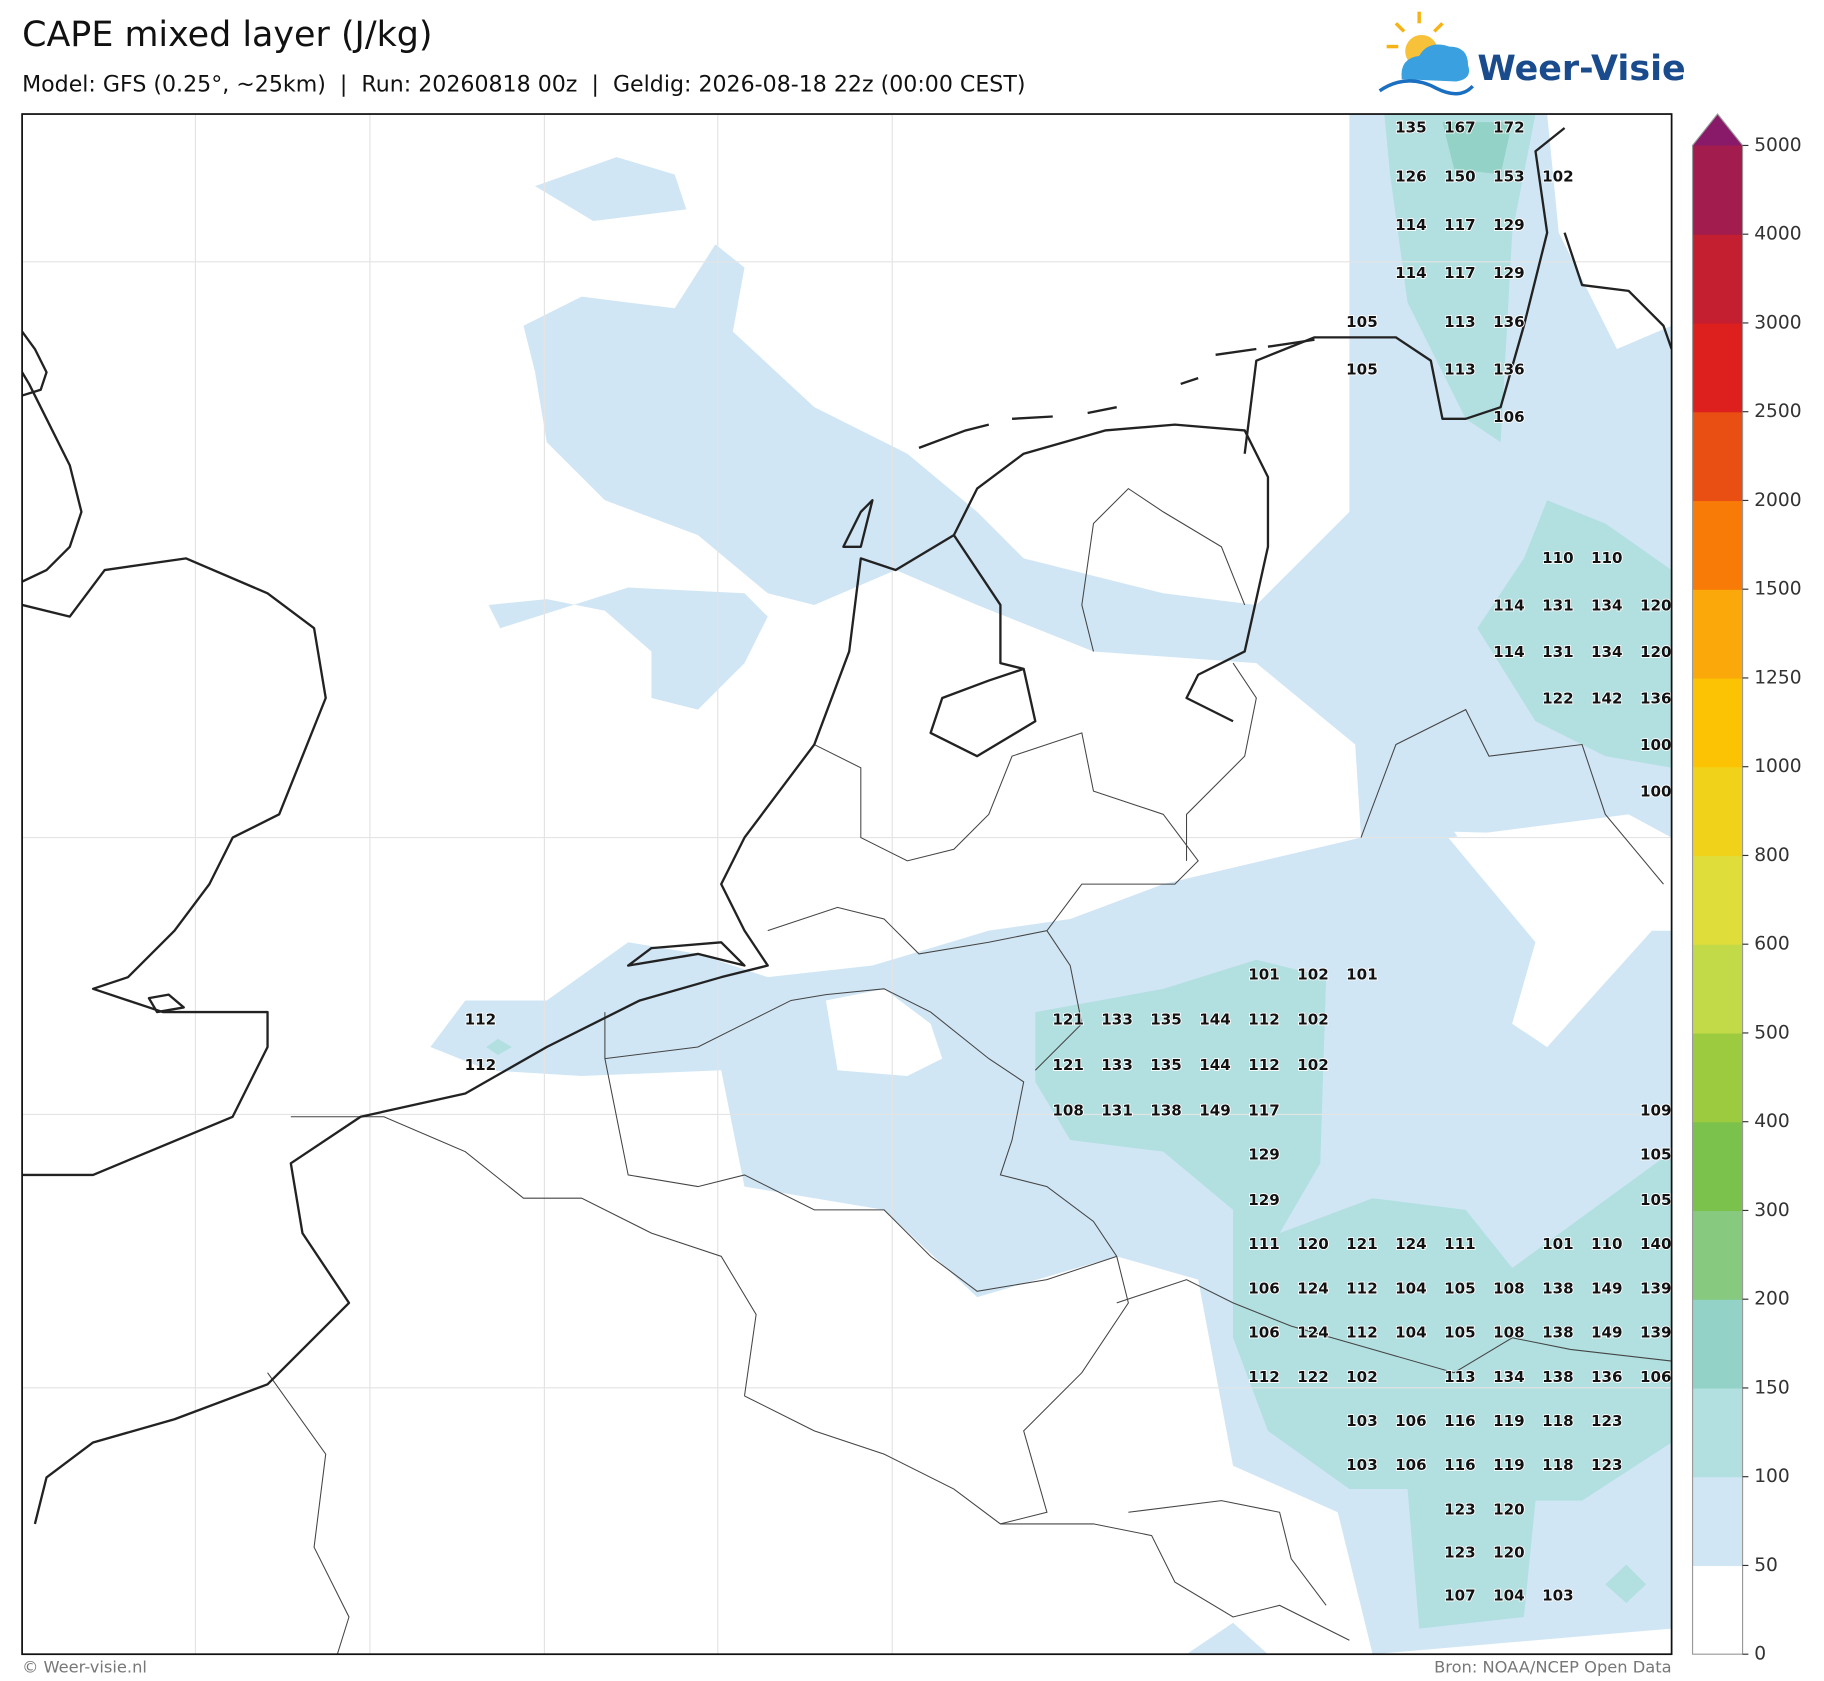  Describe the element at coordinates (1772, 1210) in the screenshot. I see `colorbar-label: 300` at that location.